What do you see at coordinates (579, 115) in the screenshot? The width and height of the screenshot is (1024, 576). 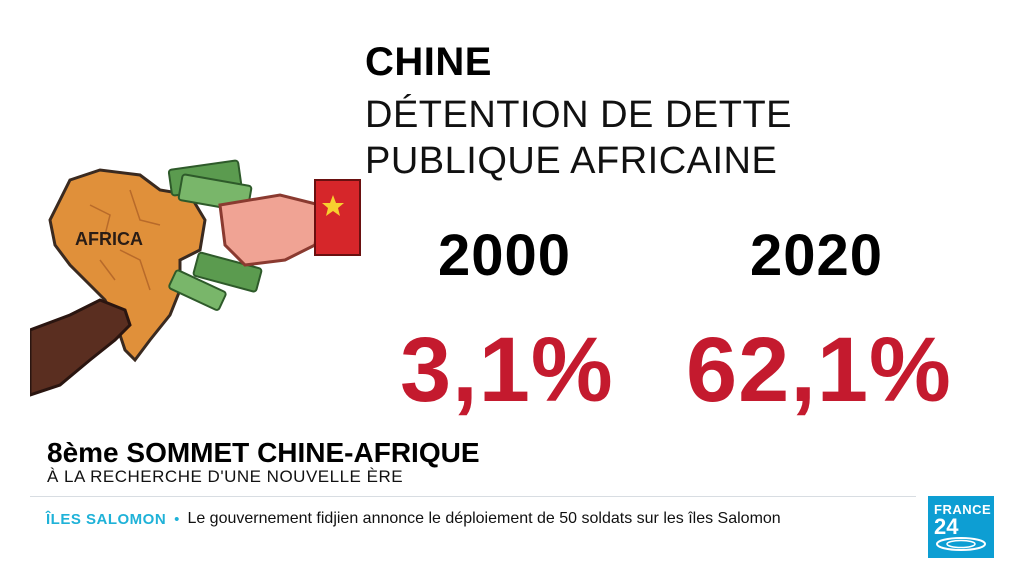 I see `subtitle-line-1: DÉTENTION DE DETTE` at bounding box center [579, 115].